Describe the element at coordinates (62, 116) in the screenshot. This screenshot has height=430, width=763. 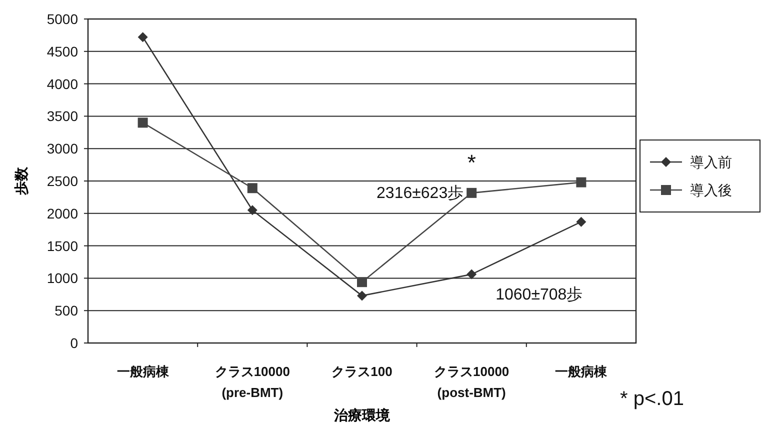
I see `y-tick-label: 3500` at that location.